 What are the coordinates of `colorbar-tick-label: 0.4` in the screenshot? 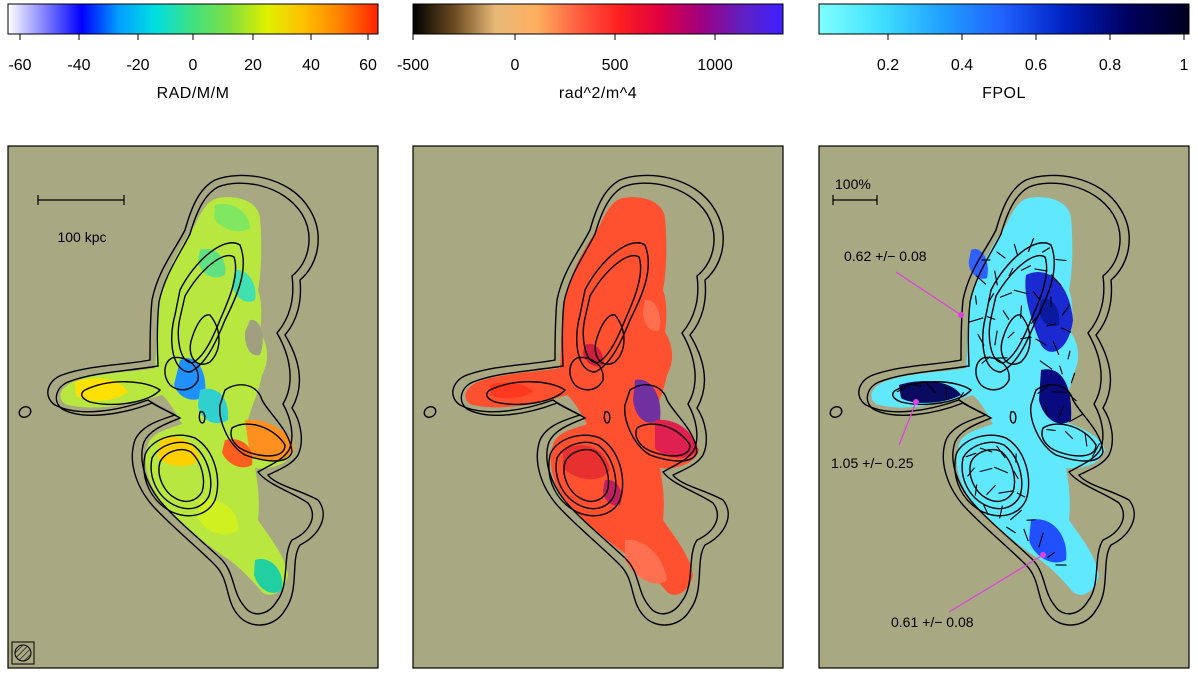 It's located at (962, 65).